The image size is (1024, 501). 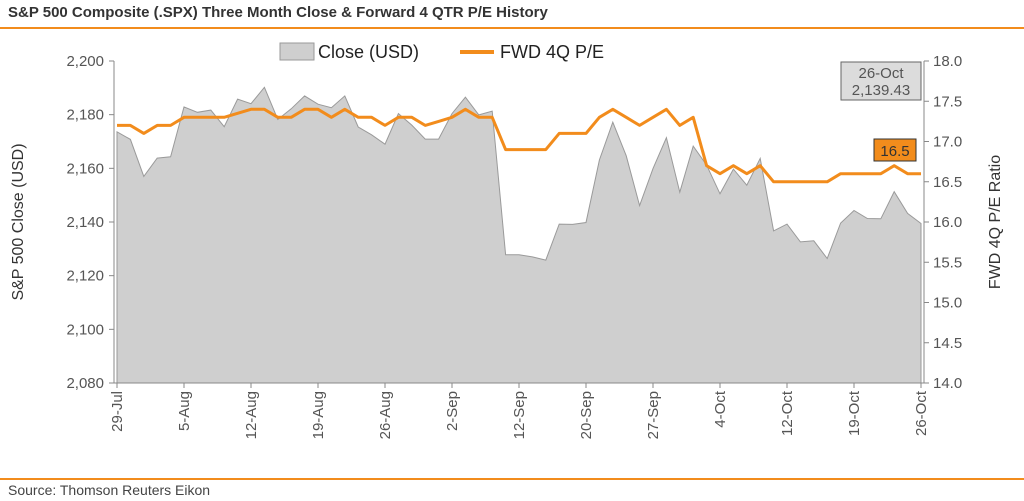 I want to click on x-tick-label: 26-Oct, so click(x=921, y=413).